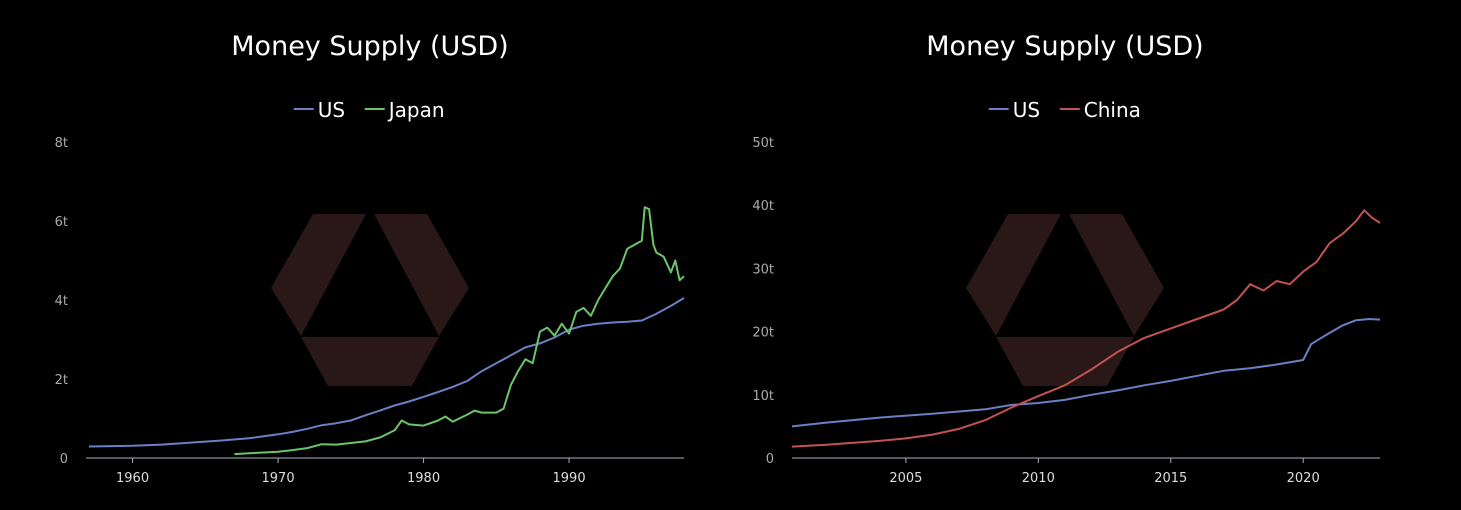 The image size is (1461, 510). What do you see at coordinates (763, 333) in the screenshot?
I see `y-tick-label: 20t` at bounding box center [763, 333].